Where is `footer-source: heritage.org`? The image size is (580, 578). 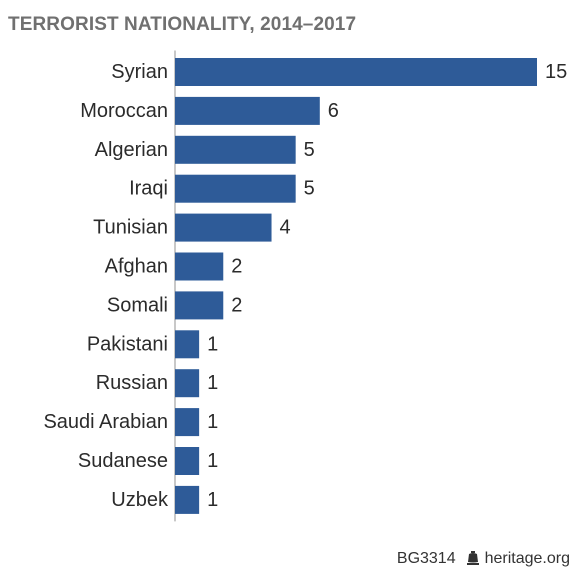
footer-source: heritage.org is located at coordinates (527, 558).